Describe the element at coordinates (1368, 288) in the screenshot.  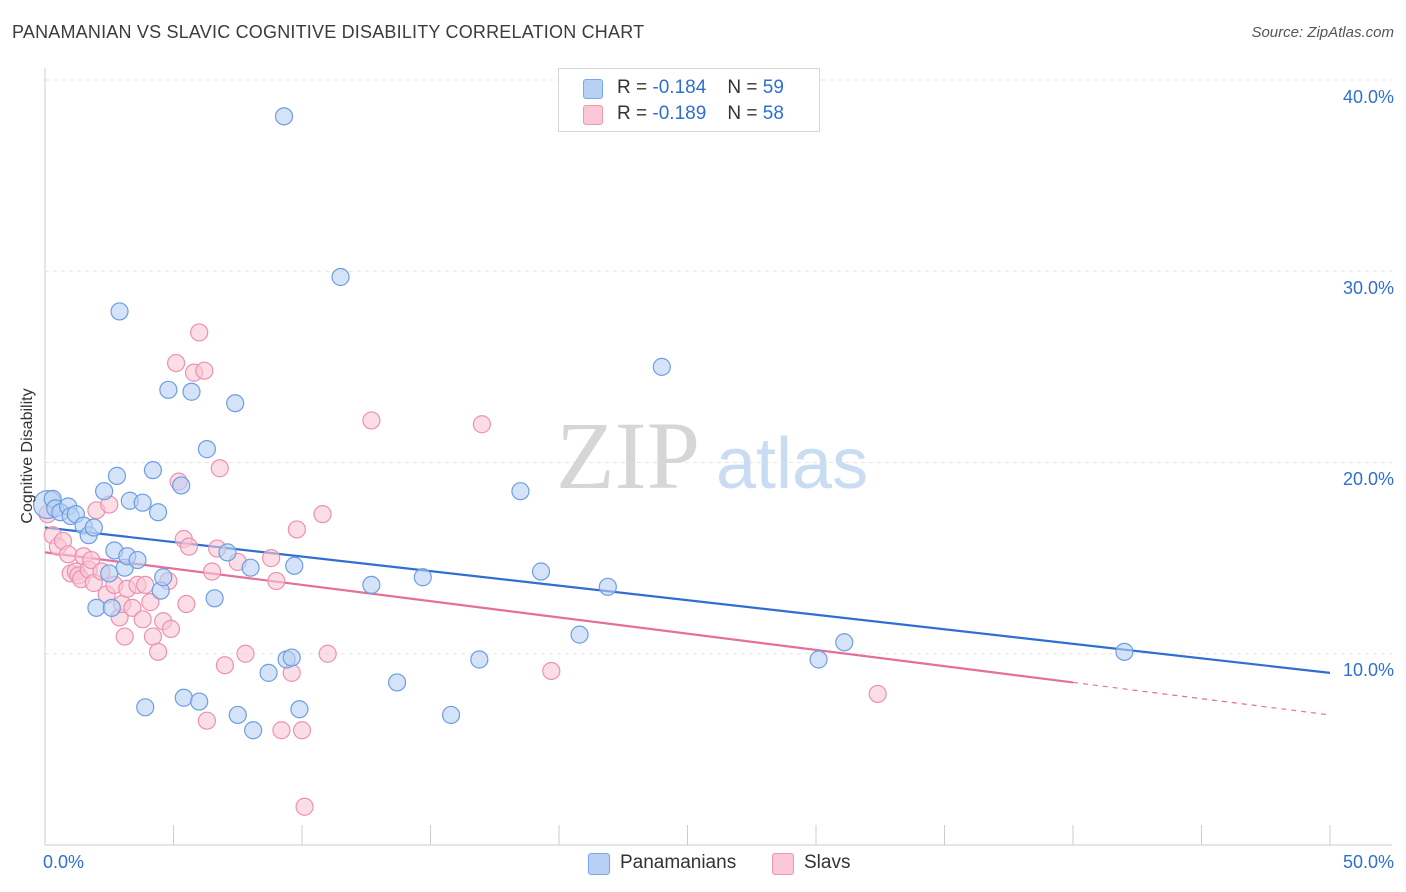
I see `y-tick-label-30: 30.0%` at that location.